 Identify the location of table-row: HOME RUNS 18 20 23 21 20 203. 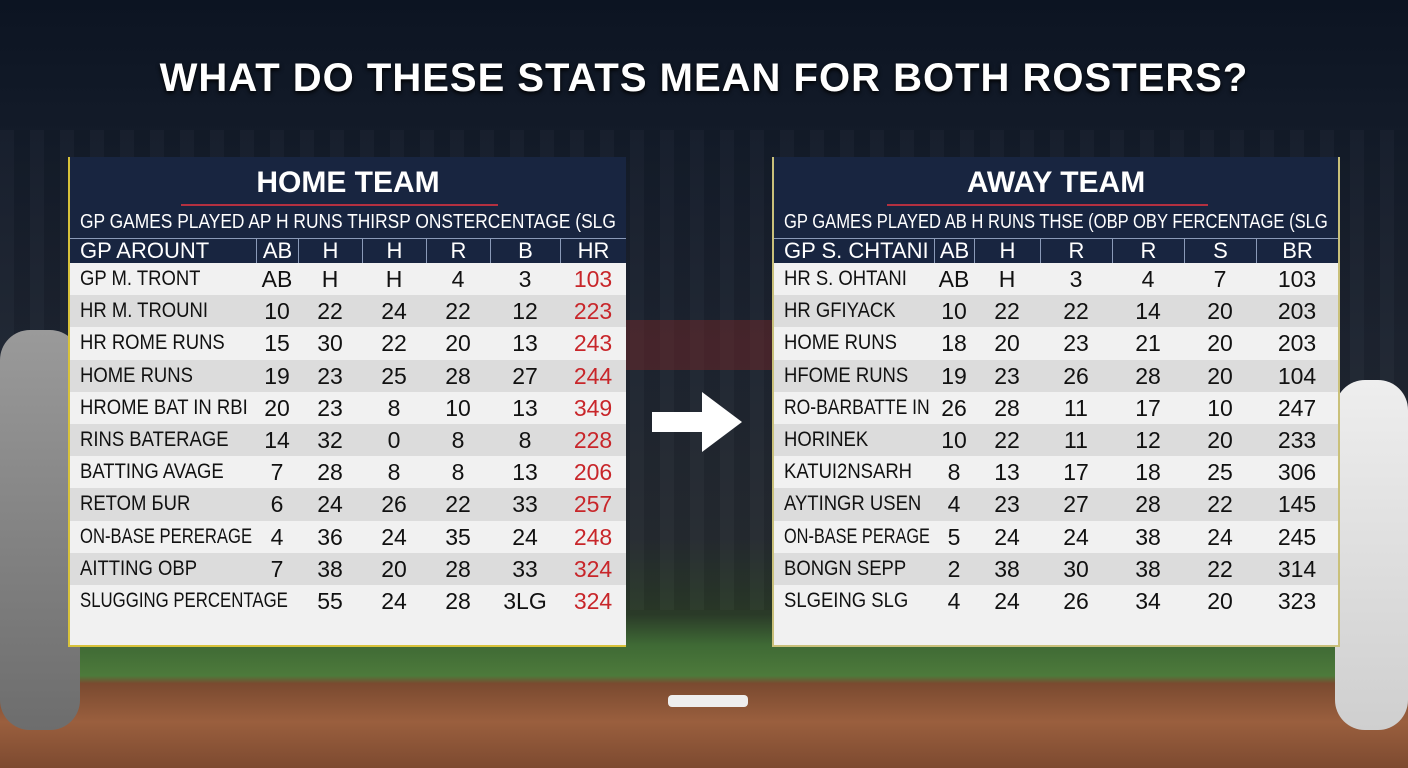
(1056, 343).